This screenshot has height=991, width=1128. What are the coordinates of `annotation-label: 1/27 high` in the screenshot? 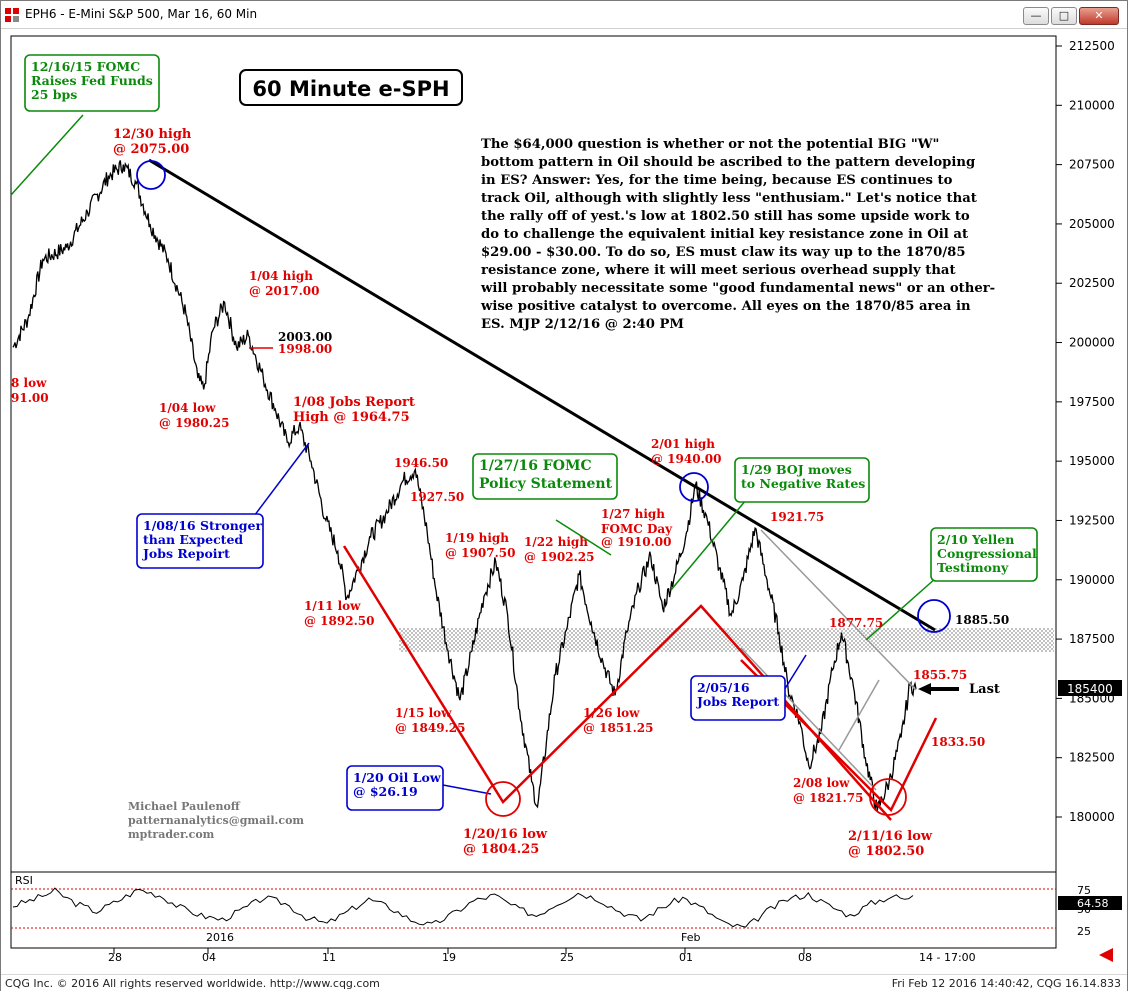 It's located at (633, 514).